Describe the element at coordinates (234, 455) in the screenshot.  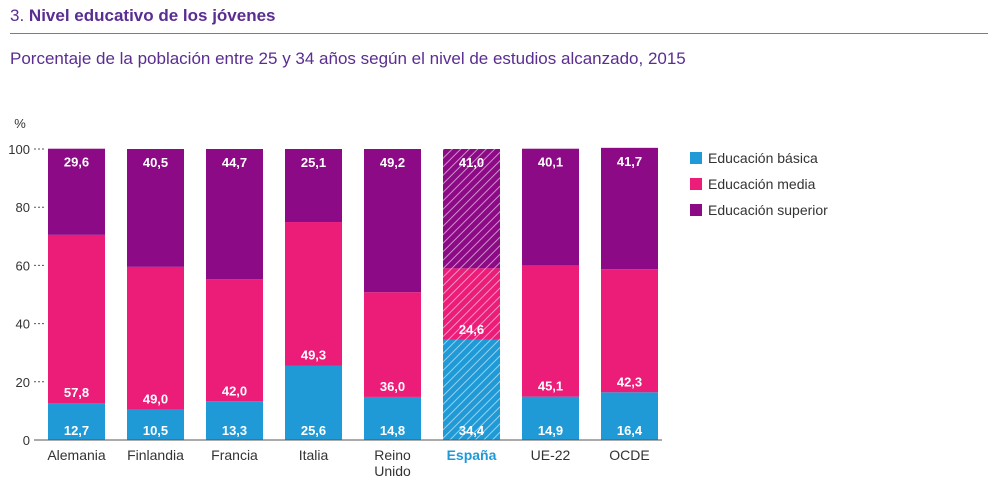
I see `x-category-label: Francia` at that location.